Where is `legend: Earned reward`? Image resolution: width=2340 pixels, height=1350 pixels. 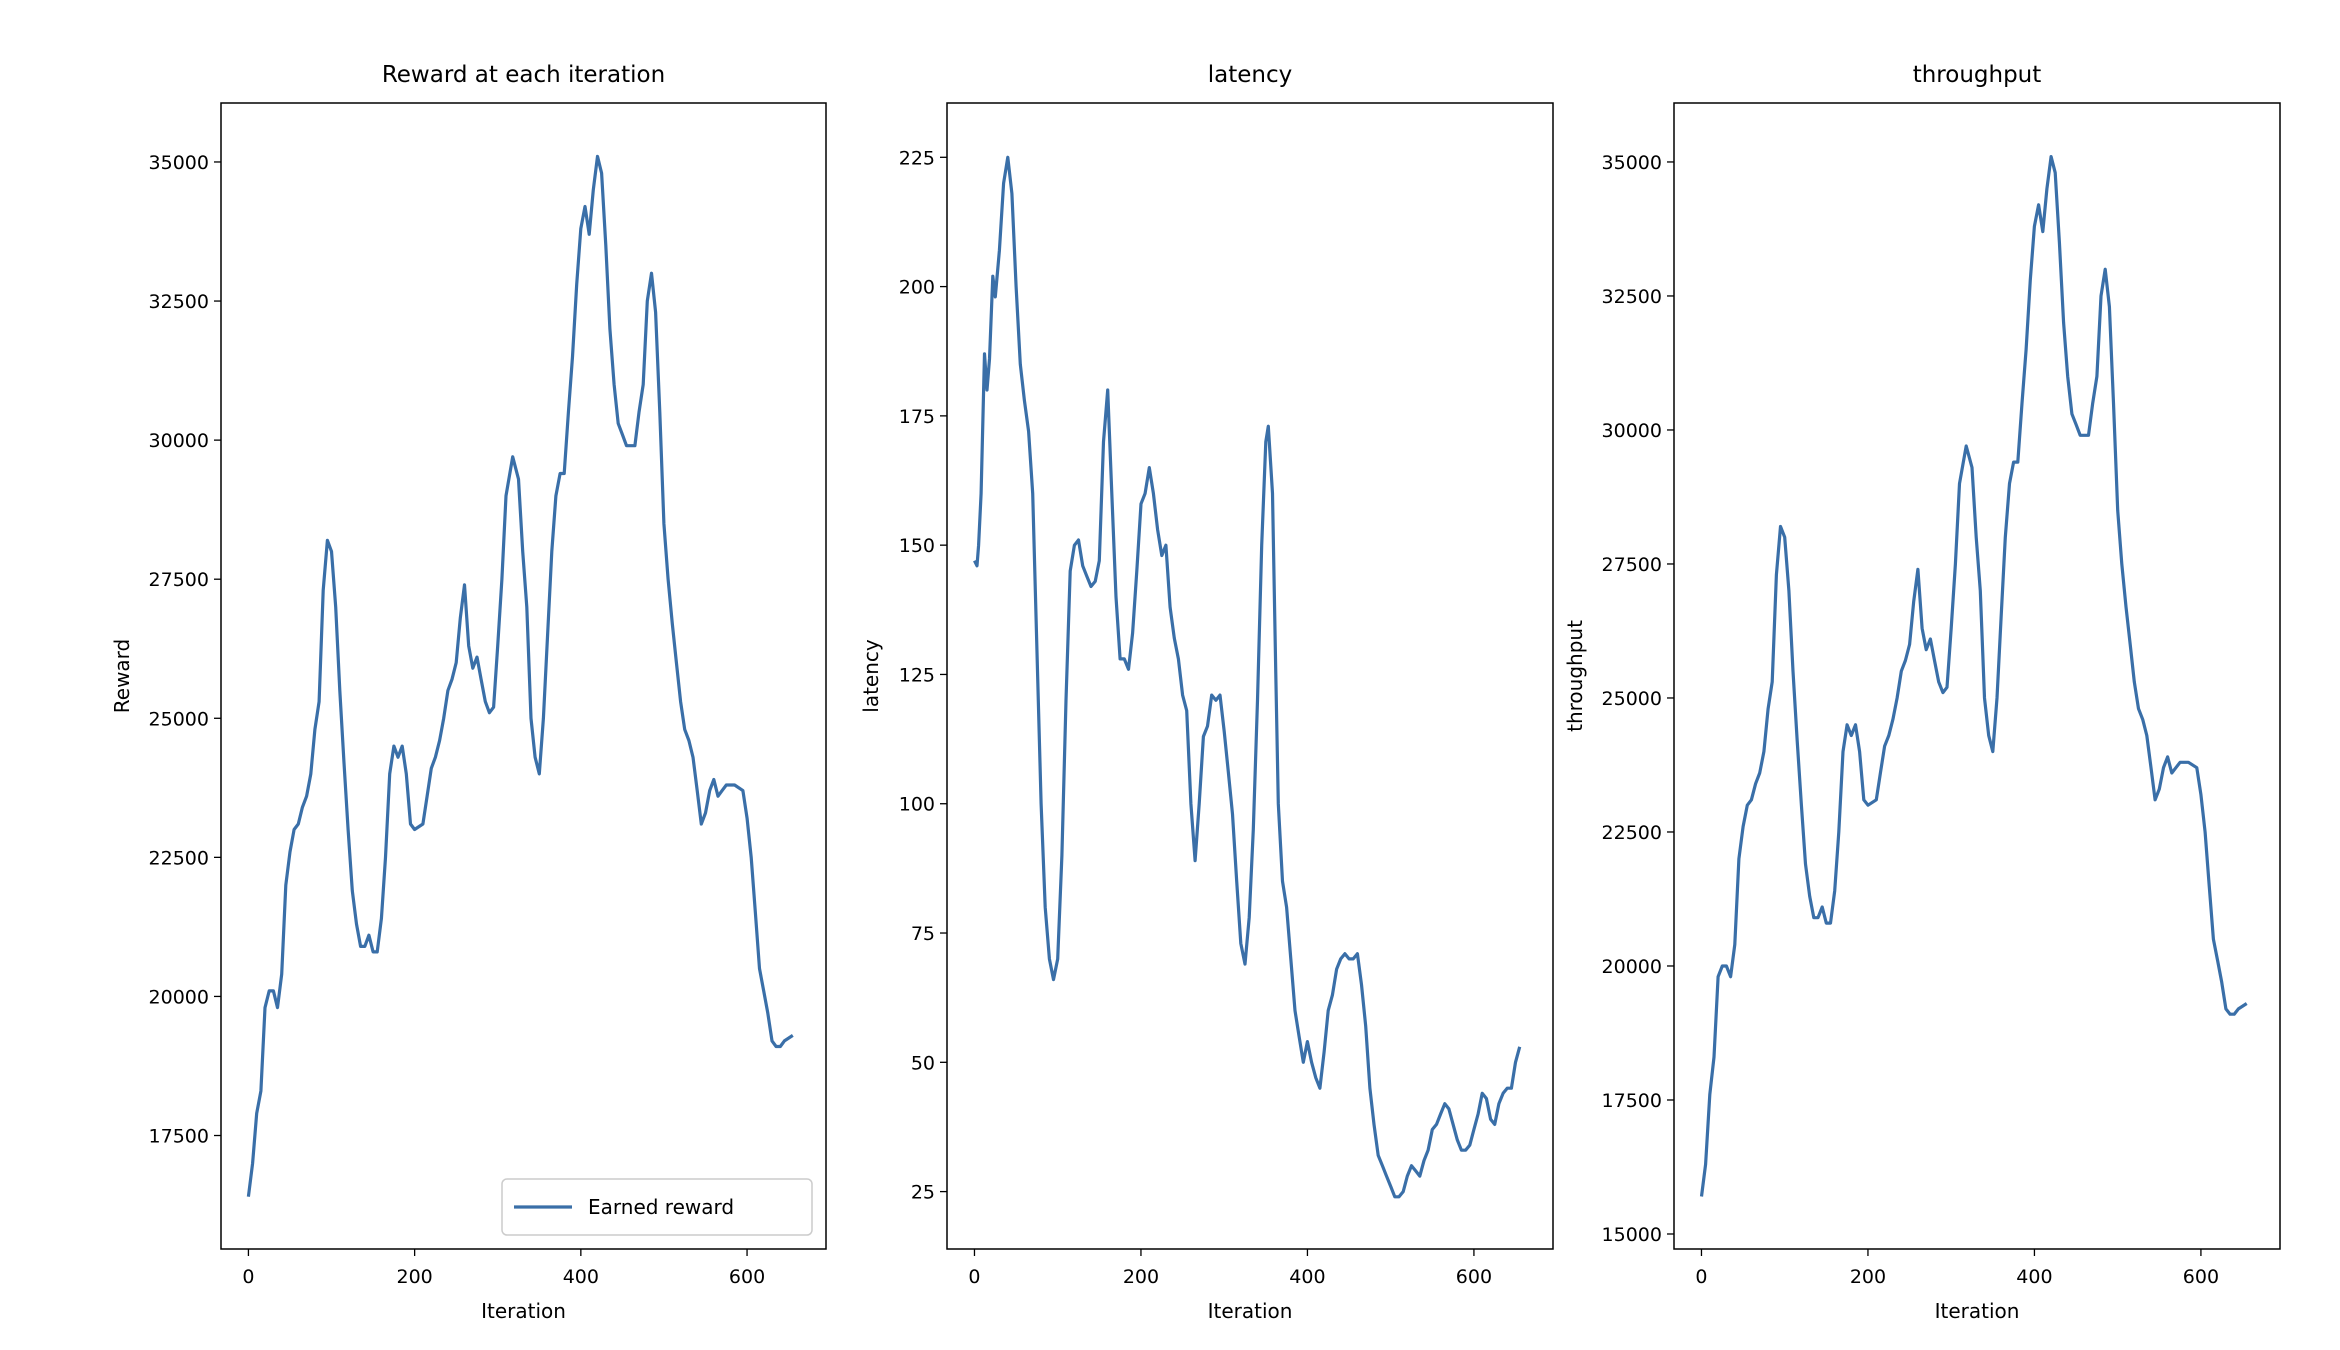
legend: Earned reward is located at coordinates (657, 1207).